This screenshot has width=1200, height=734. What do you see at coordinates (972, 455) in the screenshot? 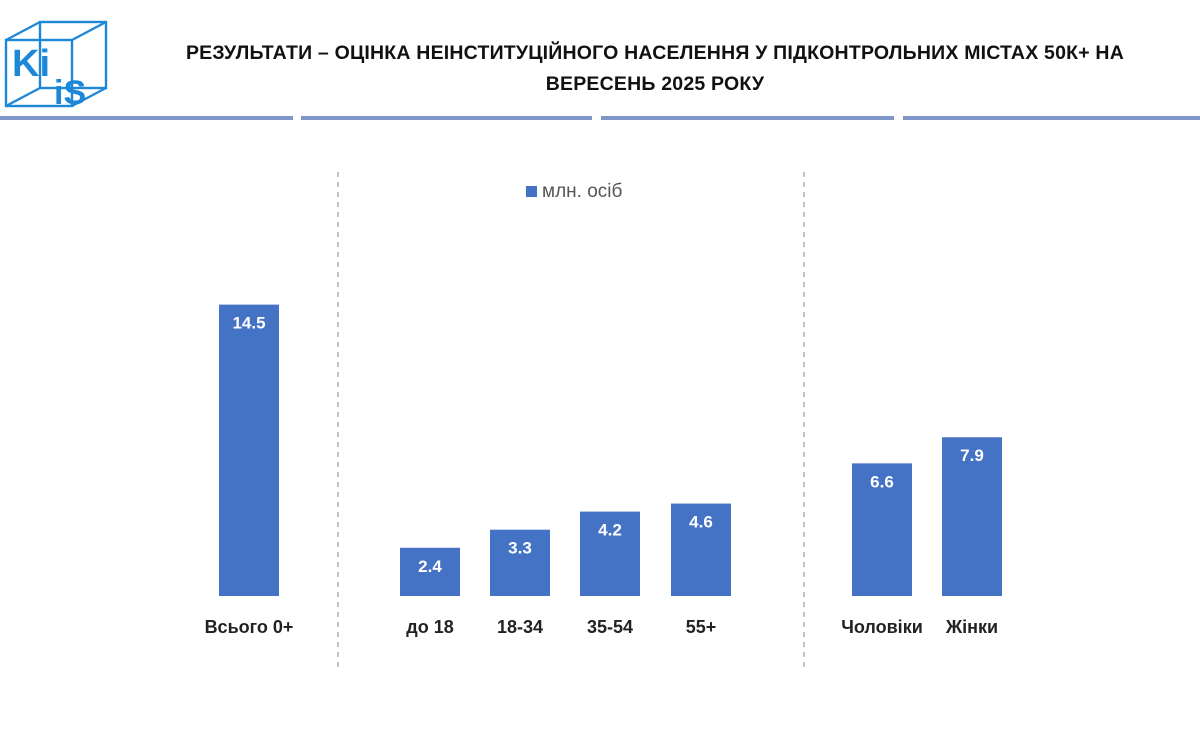
I see `bar-value-label-6: 7.9` at bounding box center [972, 455].